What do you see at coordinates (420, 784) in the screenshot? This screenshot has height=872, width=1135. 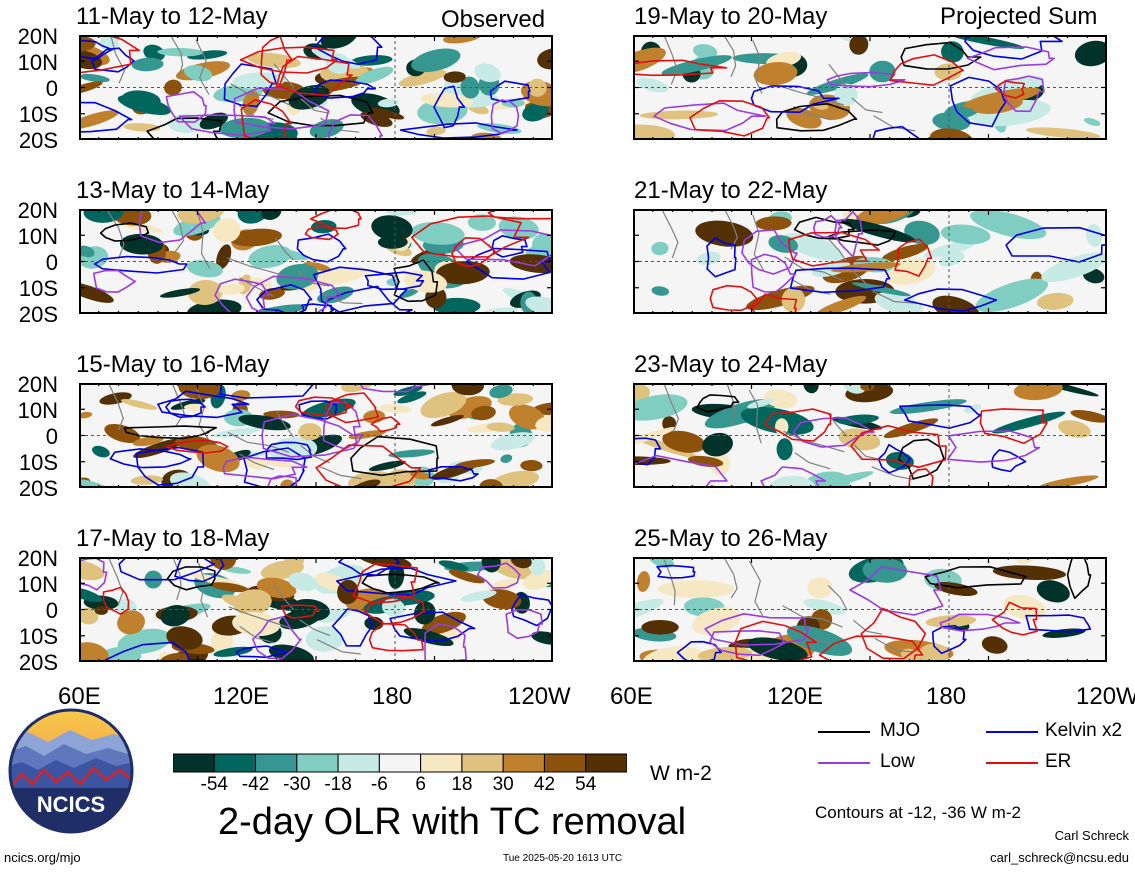 I see `colorbar-tick-label: 6` at bounding box center [420, 784].